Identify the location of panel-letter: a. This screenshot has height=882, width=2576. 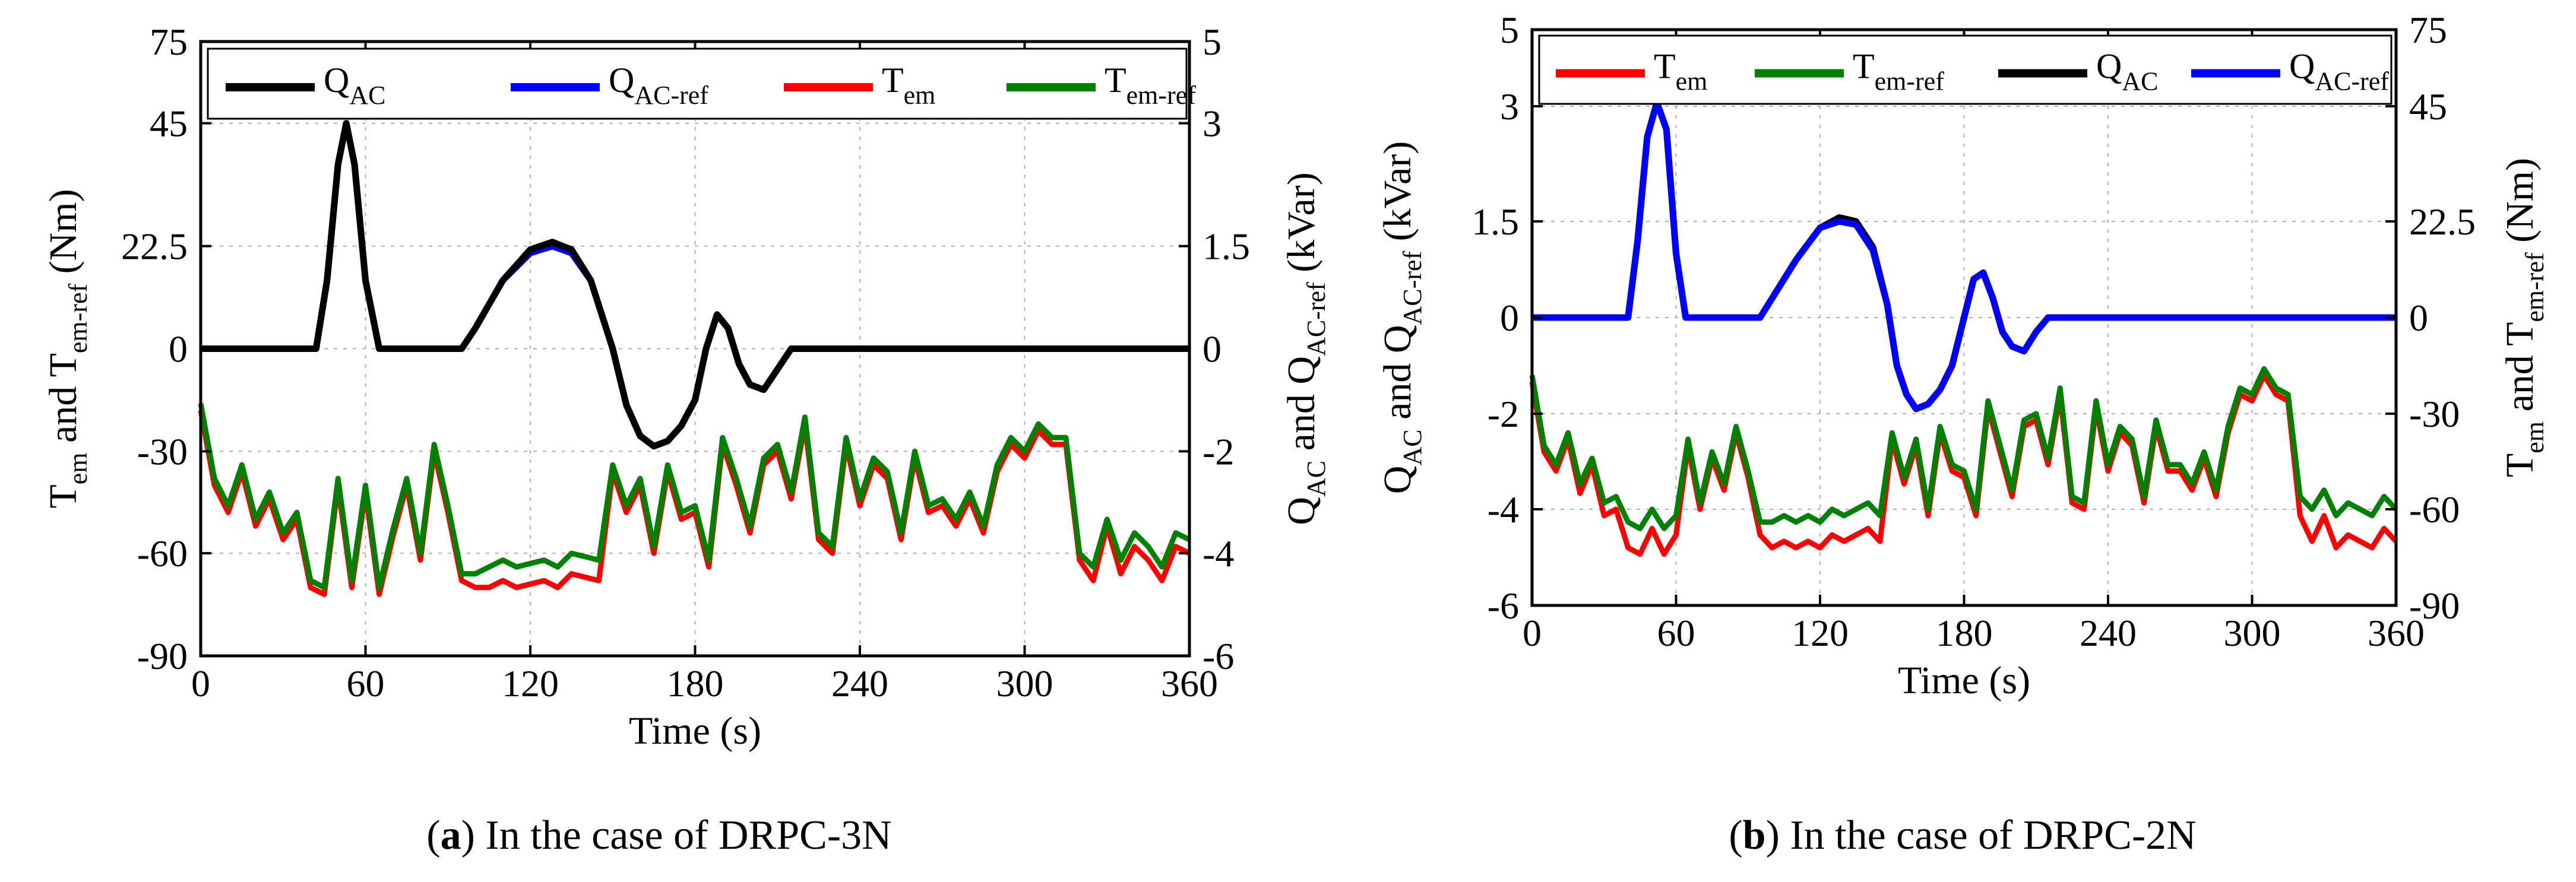
(451, 835).